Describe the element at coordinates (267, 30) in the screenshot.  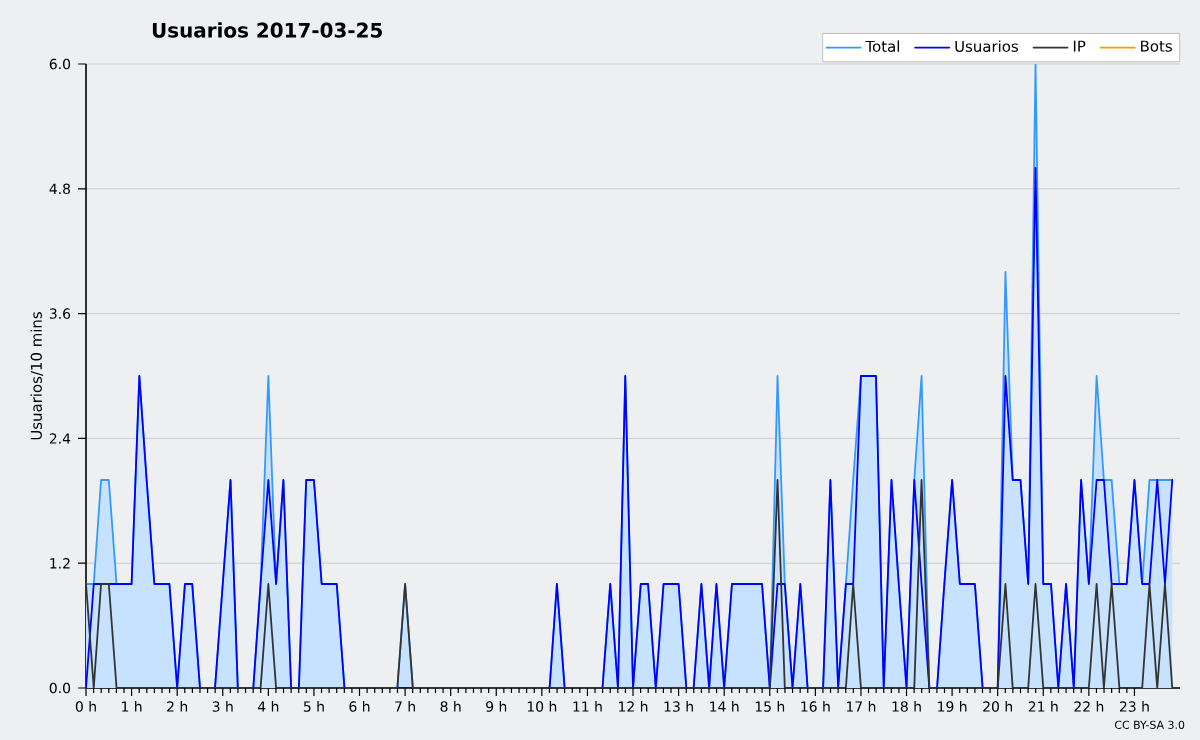
I see `chart-title: Usuarios 2017-03-25` at that location.